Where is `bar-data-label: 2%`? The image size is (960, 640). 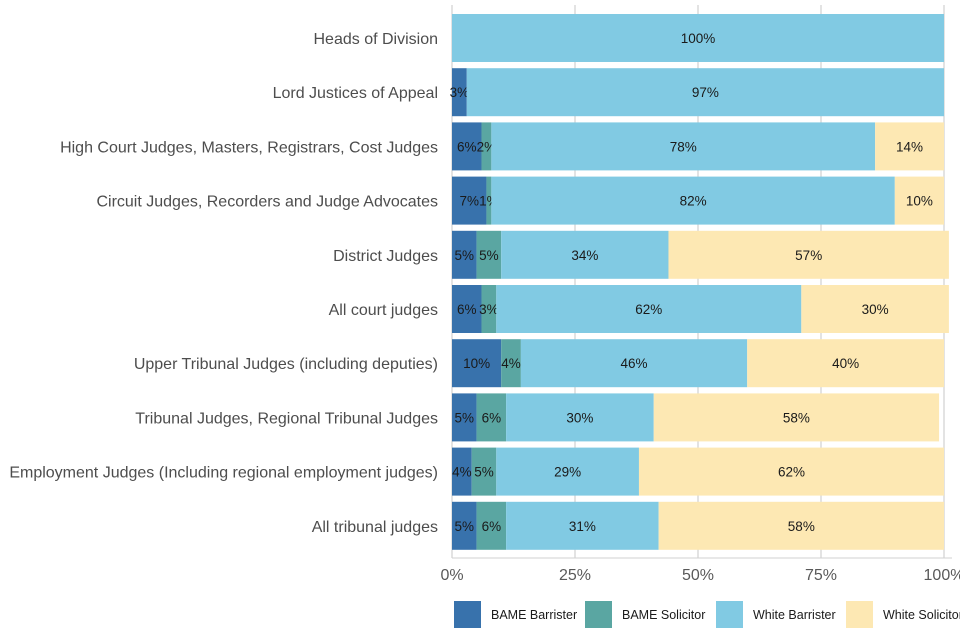
bar-data-label: 2% is located at coordinates (487, 146).